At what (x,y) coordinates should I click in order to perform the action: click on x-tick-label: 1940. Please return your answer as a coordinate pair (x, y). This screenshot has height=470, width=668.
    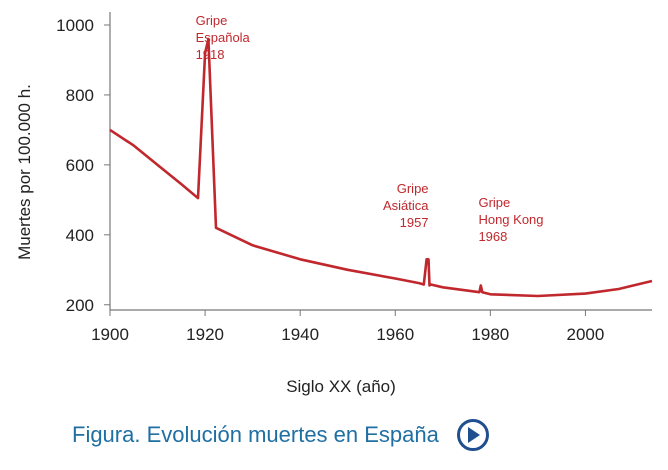
    Looking at the image, I should click on (300, 334).